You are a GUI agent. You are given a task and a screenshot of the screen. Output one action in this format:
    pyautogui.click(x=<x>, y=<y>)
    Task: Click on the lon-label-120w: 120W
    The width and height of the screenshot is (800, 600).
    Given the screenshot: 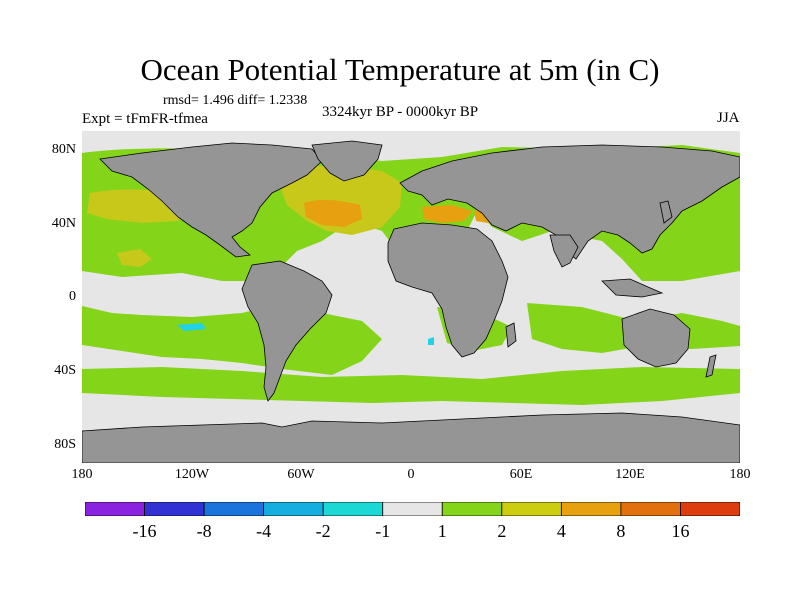 What is the action you would take?
    pyautogui.click(x=192, y=474)
    